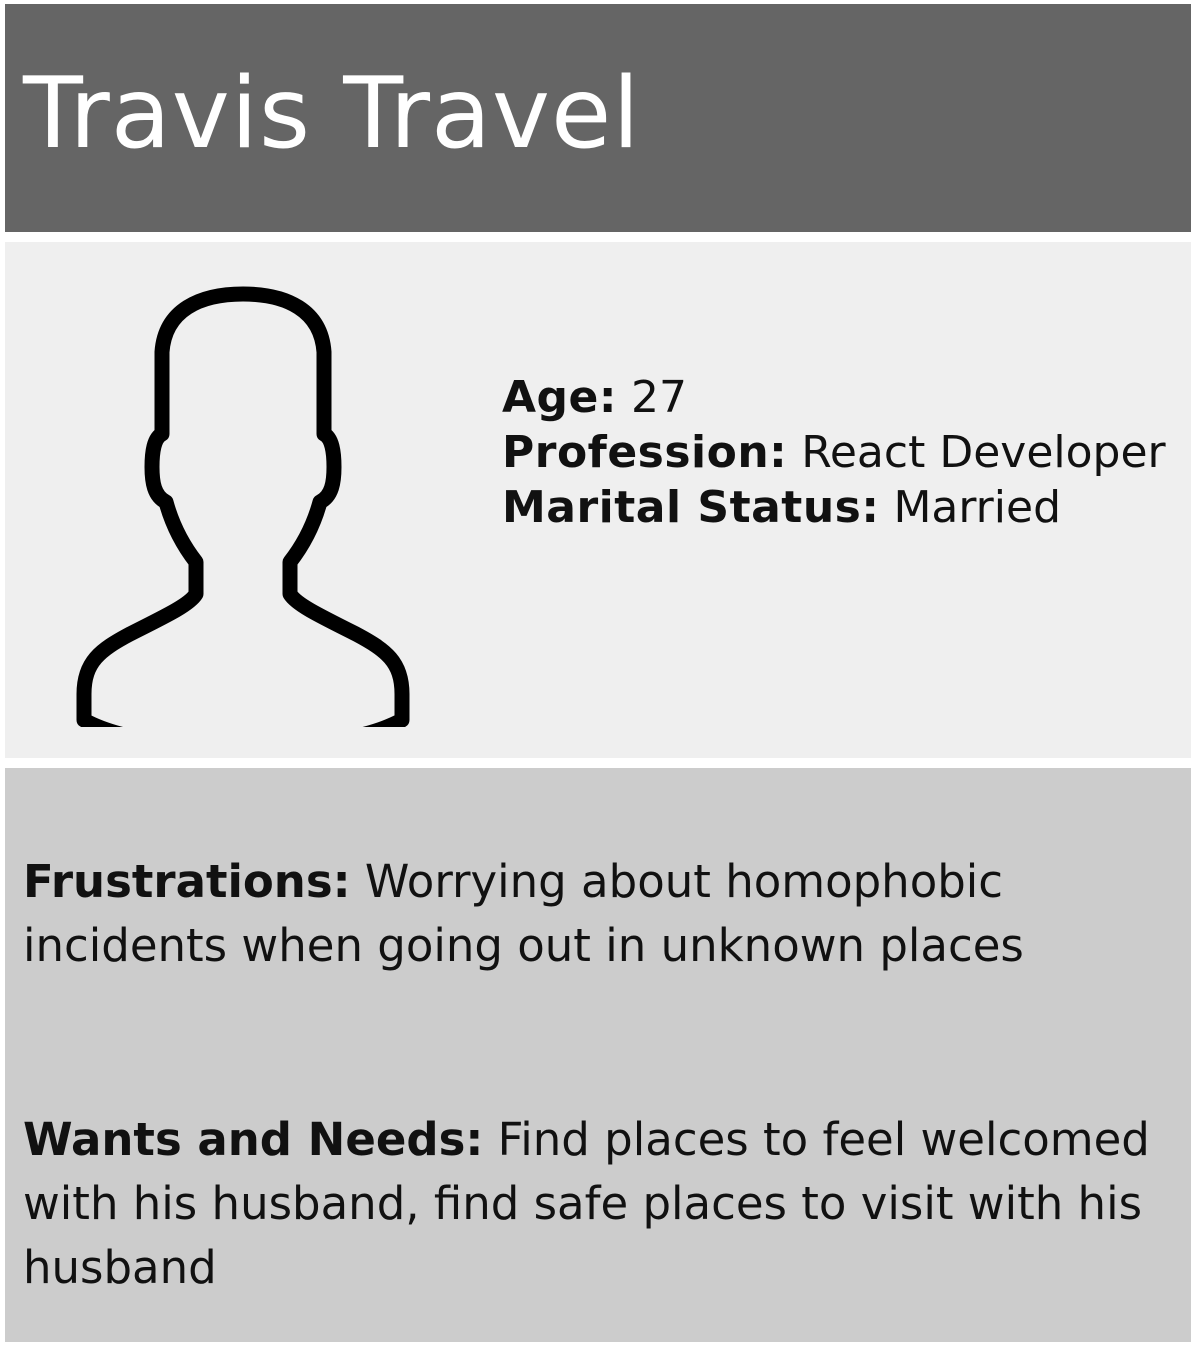  What do you see at coordinates (652, 397) in the screenshot?
I see `age-value: 27` at bounding box center [652, 397].